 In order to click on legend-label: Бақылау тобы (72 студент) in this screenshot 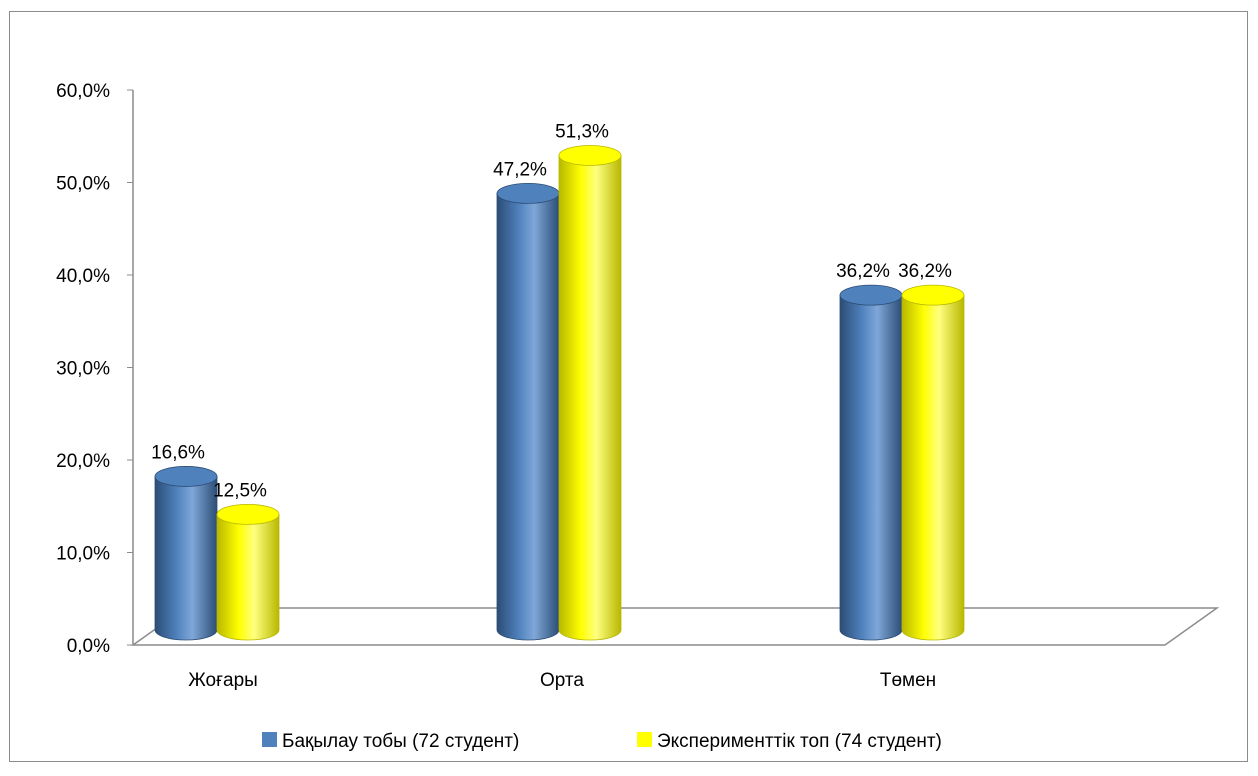, I will do `click(400, 741)`.